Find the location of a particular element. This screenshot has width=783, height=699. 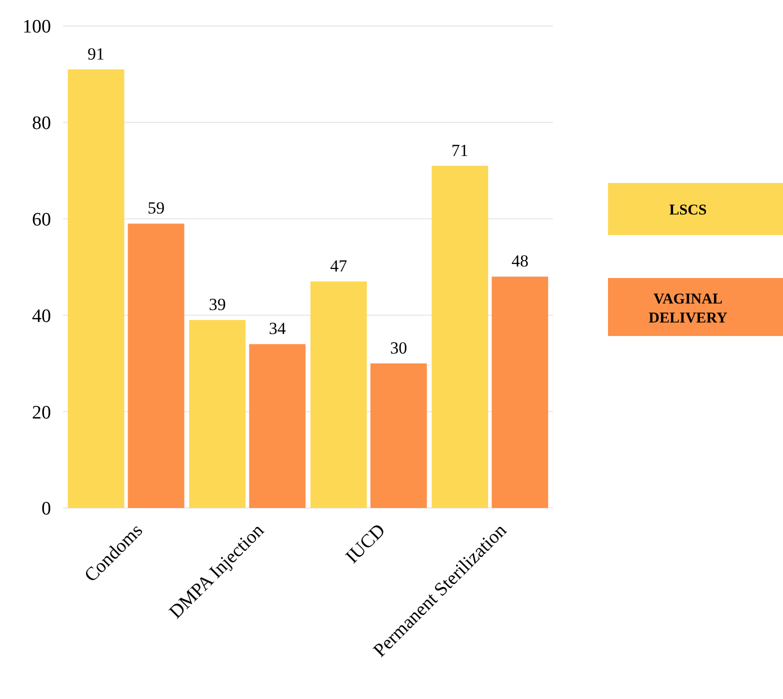

data-label: 48 is located at coordinates (519, 261).